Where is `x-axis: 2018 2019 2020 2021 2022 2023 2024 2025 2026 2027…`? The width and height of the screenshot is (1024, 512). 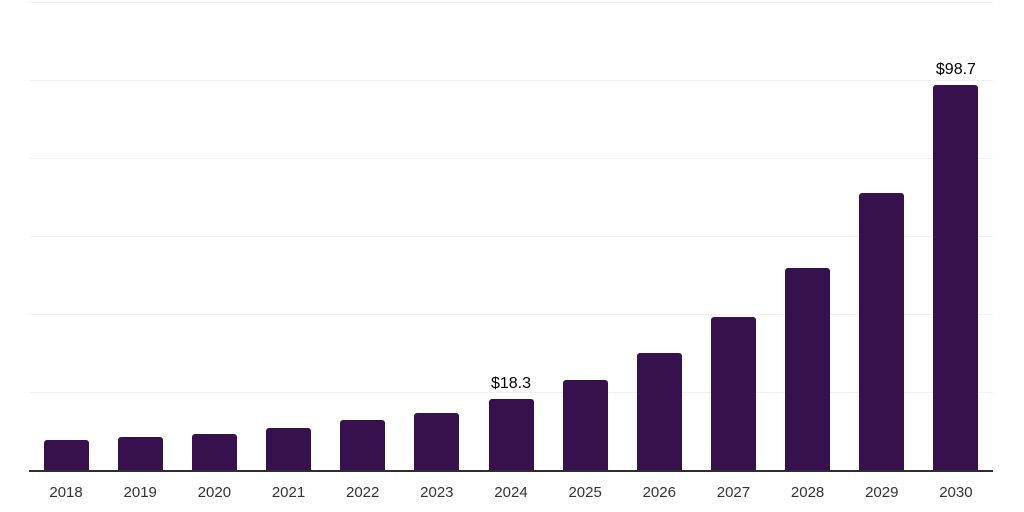
x-axis: 2018 2019 2020 2021 2022 2023 2024 2025 2026 2027… is located at coordinates (511, 494).